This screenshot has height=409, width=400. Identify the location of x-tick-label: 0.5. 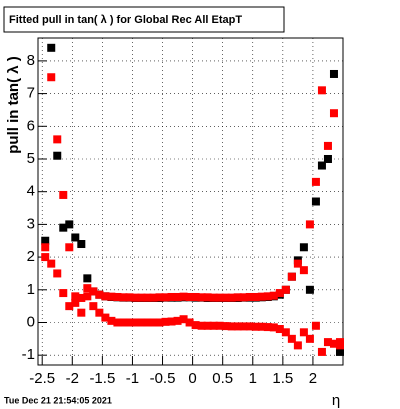
(222, 378).